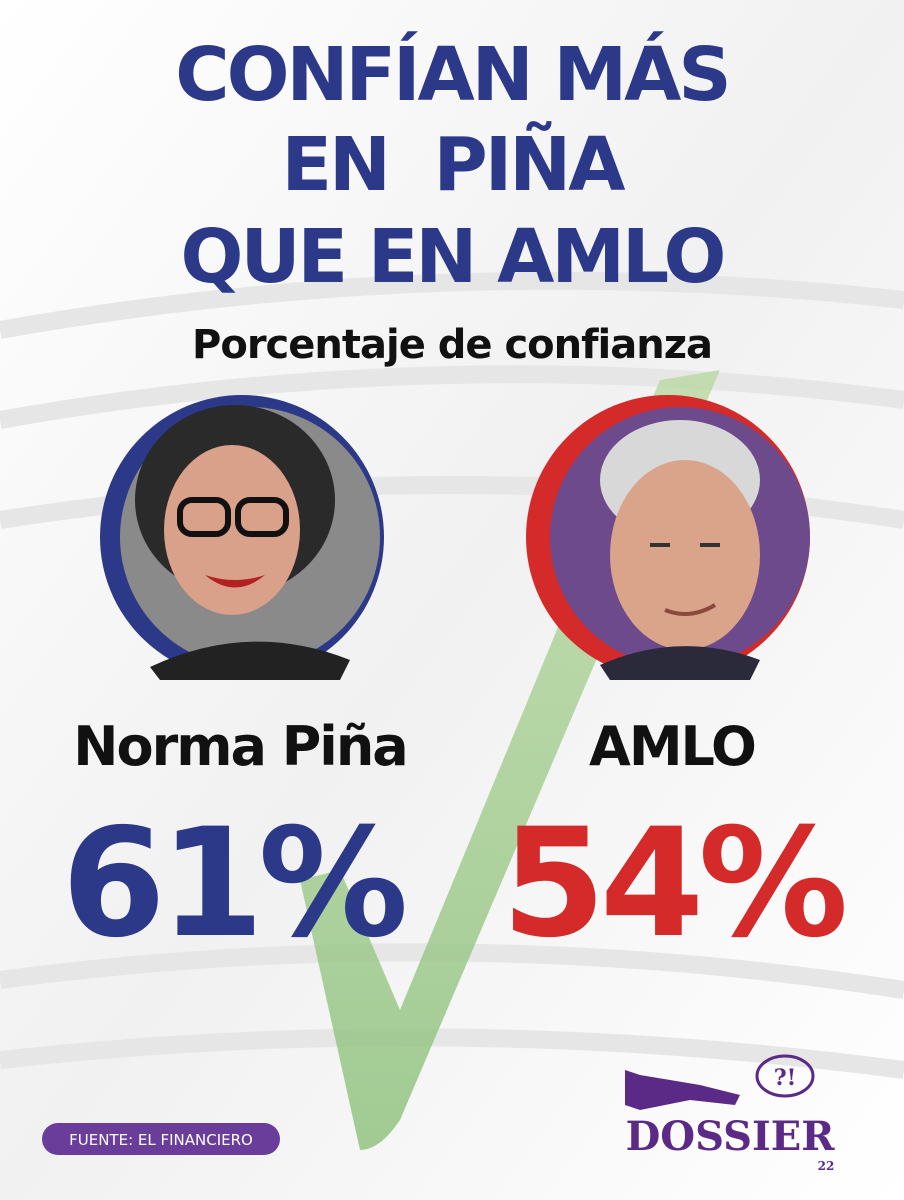 The width and height of the screenshot is (904, 1200). I want to click on person-name: Norma Piña, so click(239, 746).